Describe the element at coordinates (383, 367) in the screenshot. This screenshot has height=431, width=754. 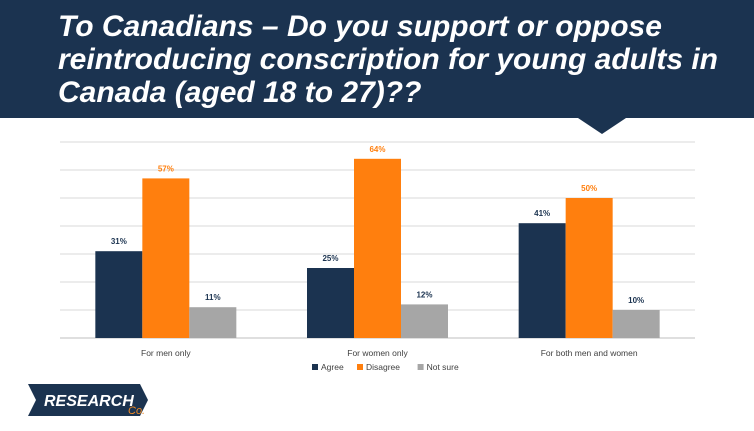
I see `legend-label: Disagree` at that location.